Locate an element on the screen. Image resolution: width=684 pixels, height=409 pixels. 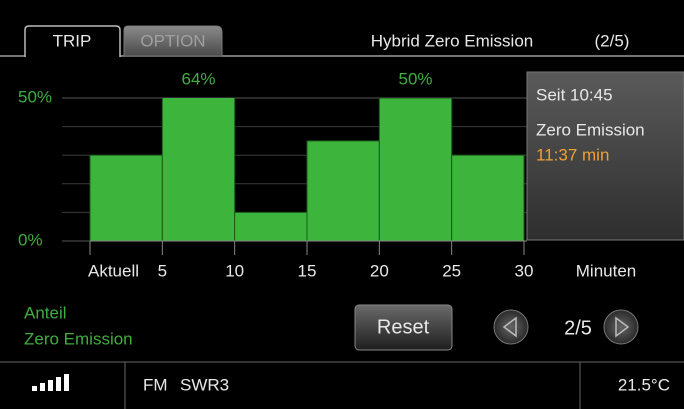
value-label: 50% is located at coordinates (415, 78).